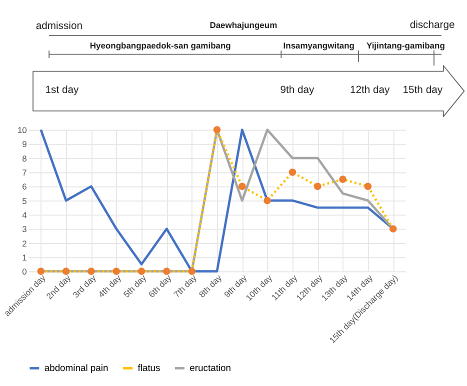 Image resolution: width=467 pixels, height=386 pixels. I want to click on y-tick-label: 10, so click(22, 130).